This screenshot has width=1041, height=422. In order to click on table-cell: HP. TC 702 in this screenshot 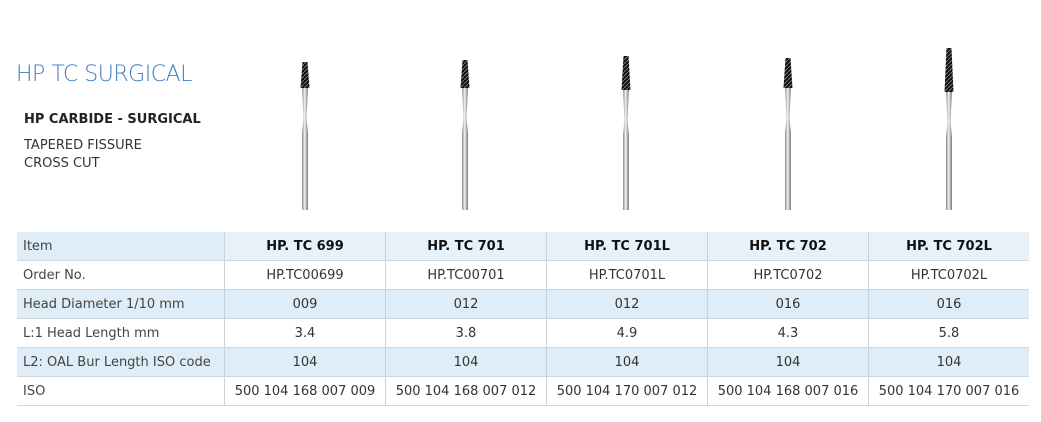, I will do `click(787, 246)`.